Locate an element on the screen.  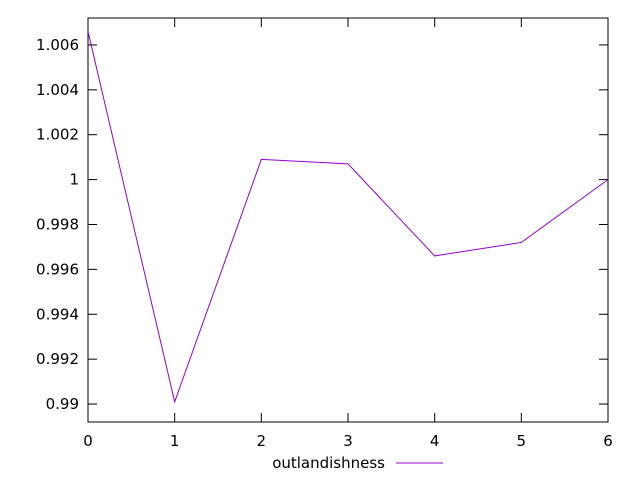
x-tick-label: 0 is located at coordinates (88, 441).